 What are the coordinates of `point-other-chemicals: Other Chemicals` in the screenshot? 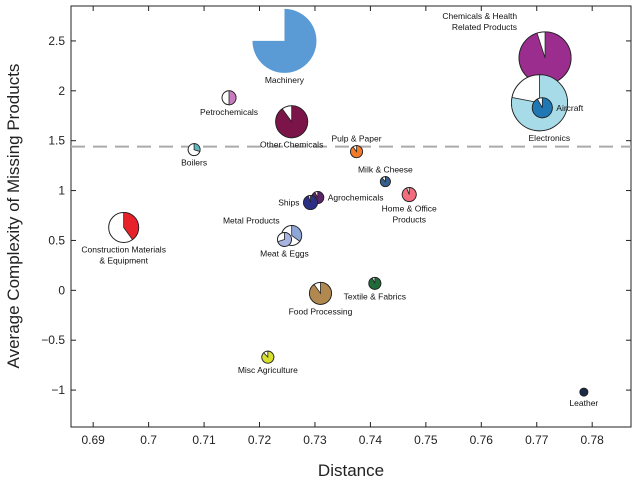 It's located at (291, 127).